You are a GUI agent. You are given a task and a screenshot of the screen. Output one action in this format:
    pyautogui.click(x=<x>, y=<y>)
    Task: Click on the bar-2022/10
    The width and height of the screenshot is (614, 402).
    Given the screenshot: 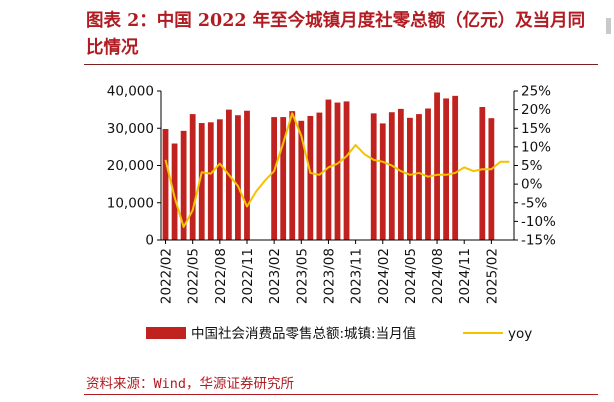 What is the action you would take?
    pyautogui.click(x=238, y=177)
    